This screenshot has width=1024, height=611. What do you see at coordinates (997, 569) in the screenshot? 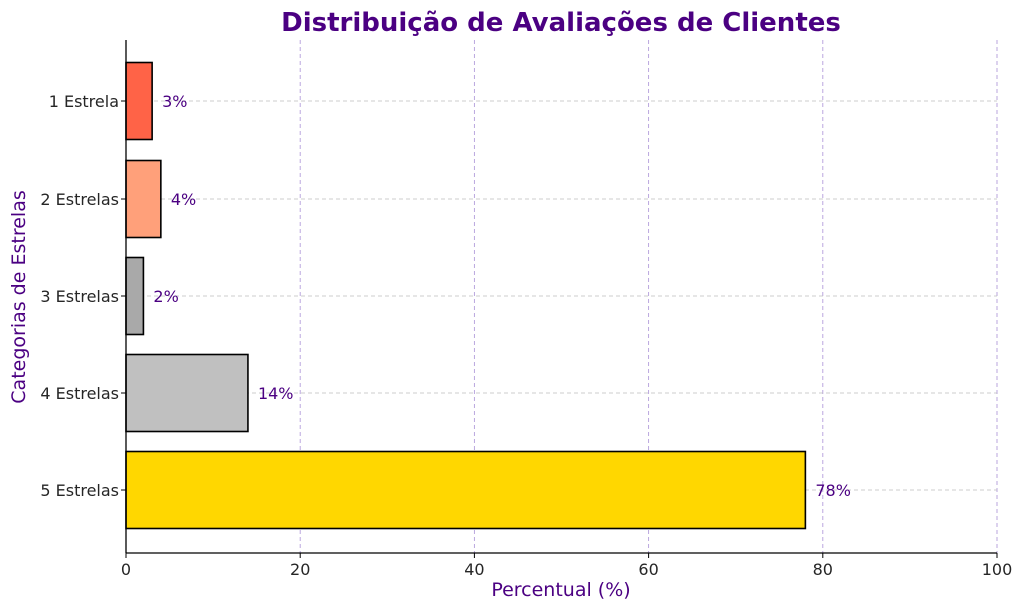
I see `x-tick-label: 100` at bounding box center [997, 569].